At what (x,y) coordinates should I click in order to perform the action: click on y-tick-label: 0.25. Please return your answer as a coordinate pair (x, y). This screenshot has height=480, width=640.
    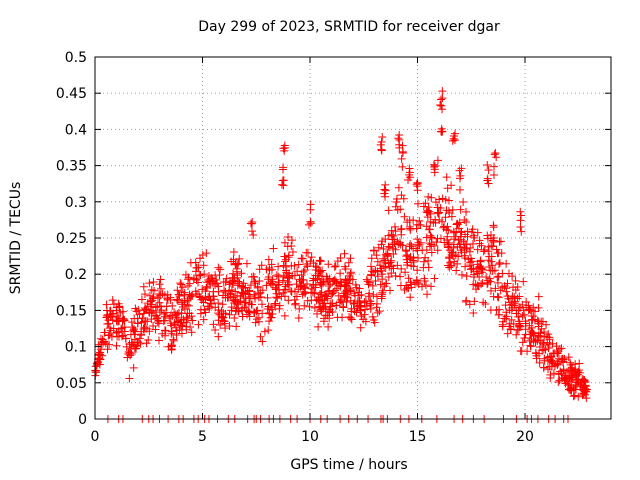
    Looking at the image, I should click on (71, 239).